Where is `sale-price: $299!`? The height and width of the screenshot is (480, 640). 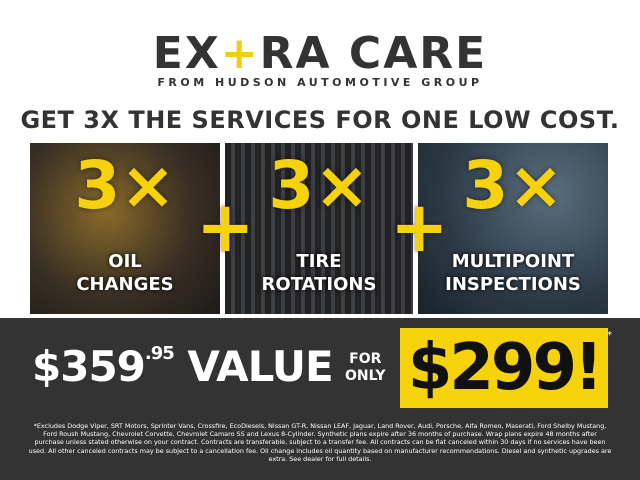
sale-price: $299! is located at coordinates (505, 368).